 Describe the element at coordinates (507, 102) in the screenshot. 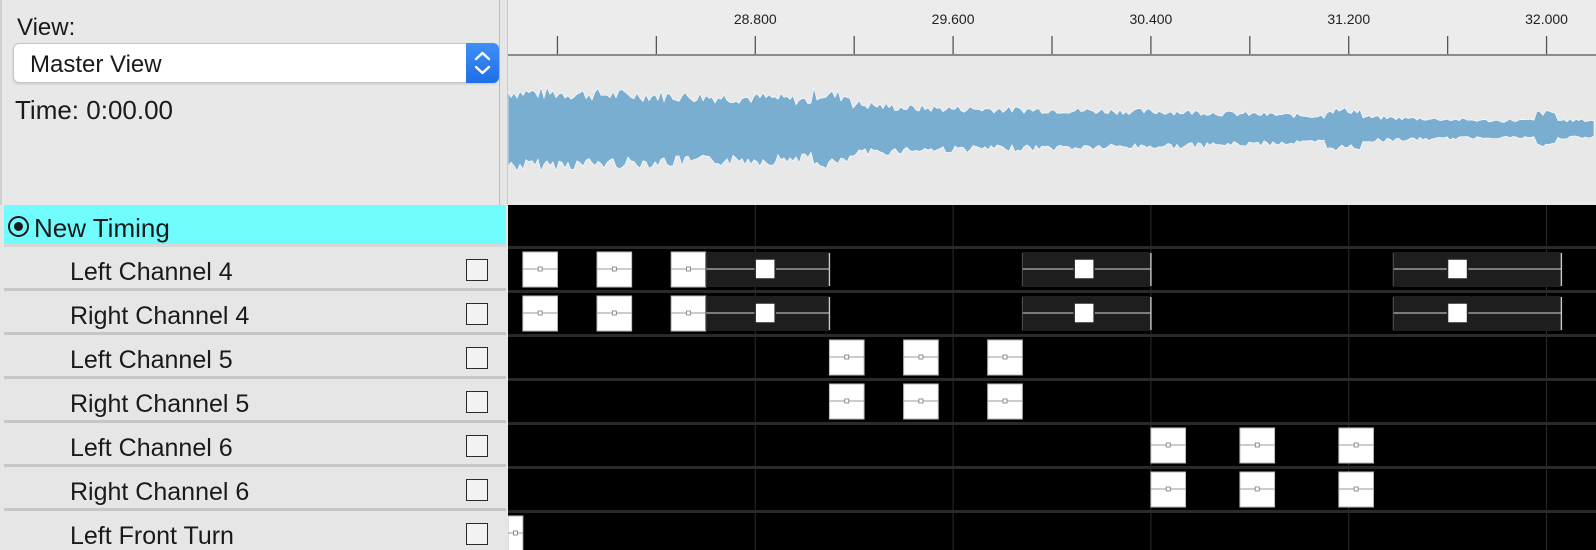

I see `panel-divider` at that location.